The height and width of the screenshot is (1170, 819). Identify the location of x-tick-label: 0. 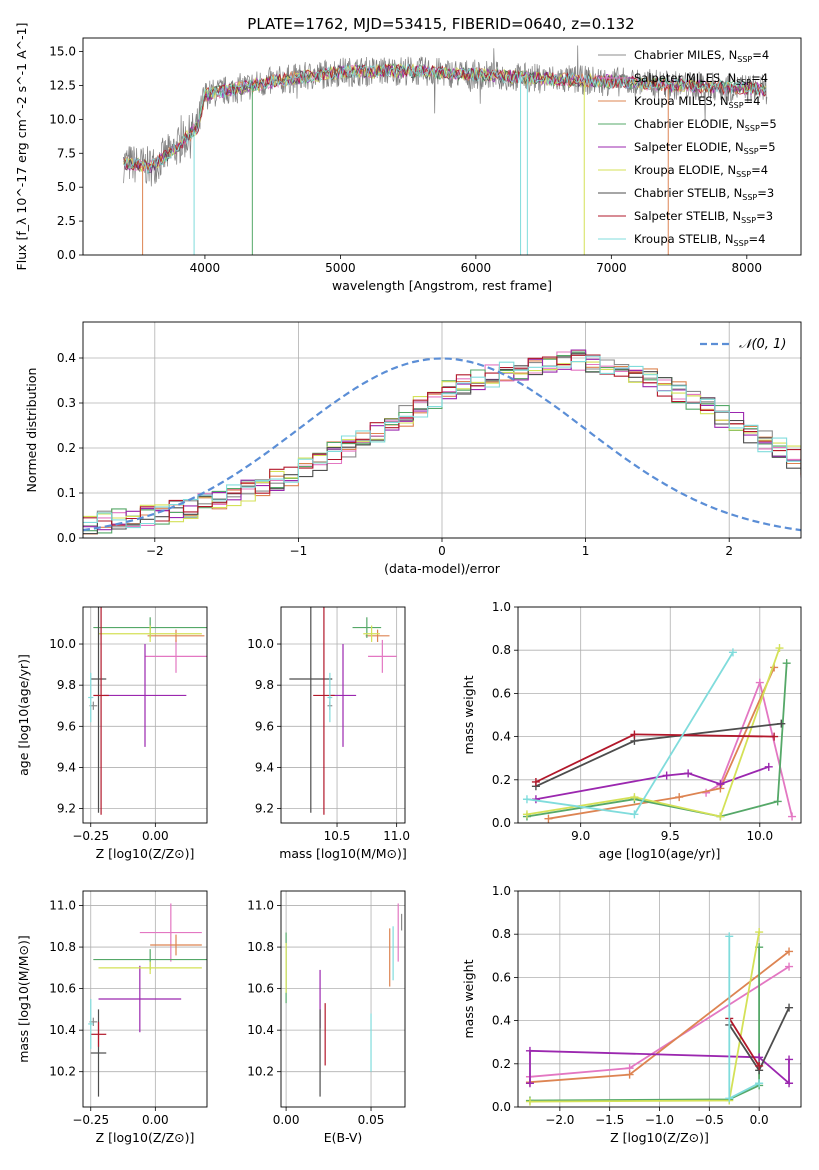
(442, 551).